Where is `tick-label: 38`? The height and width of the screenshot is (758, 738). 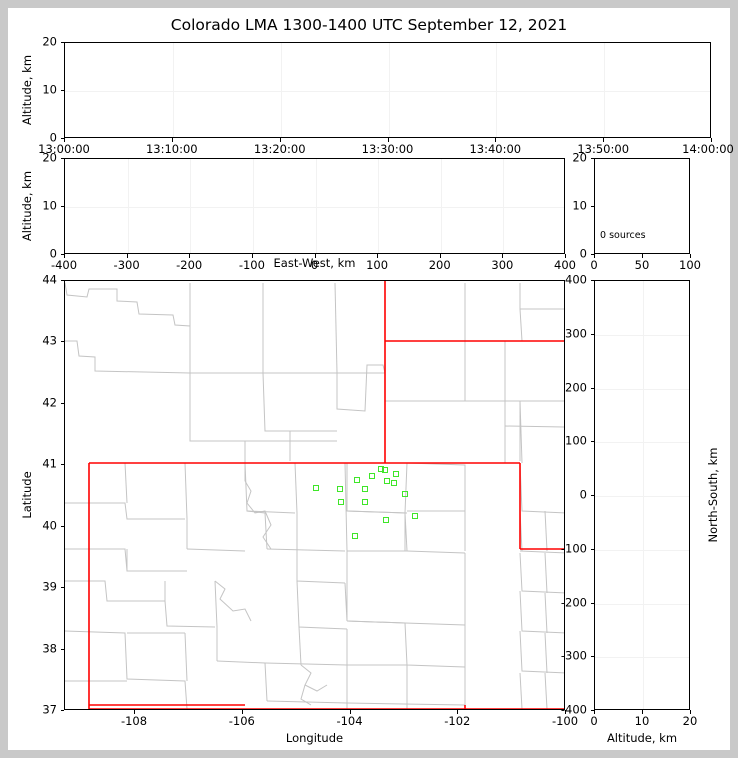
tick-label: 38 is located at coordinates (49, 647).